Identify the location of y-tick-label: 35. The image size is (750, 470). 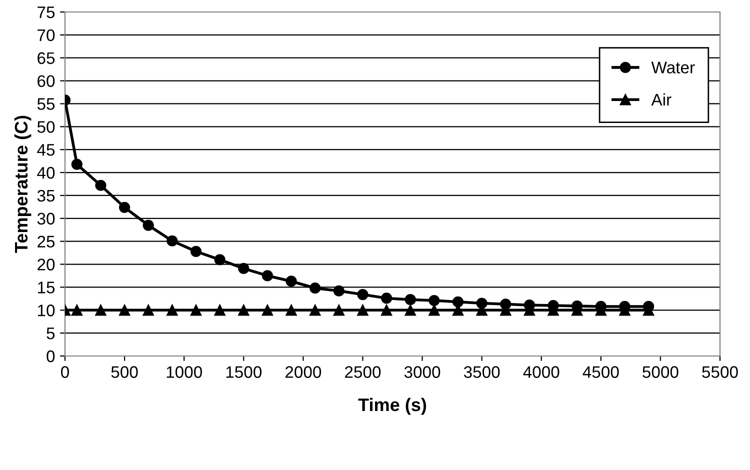
(46, 196).